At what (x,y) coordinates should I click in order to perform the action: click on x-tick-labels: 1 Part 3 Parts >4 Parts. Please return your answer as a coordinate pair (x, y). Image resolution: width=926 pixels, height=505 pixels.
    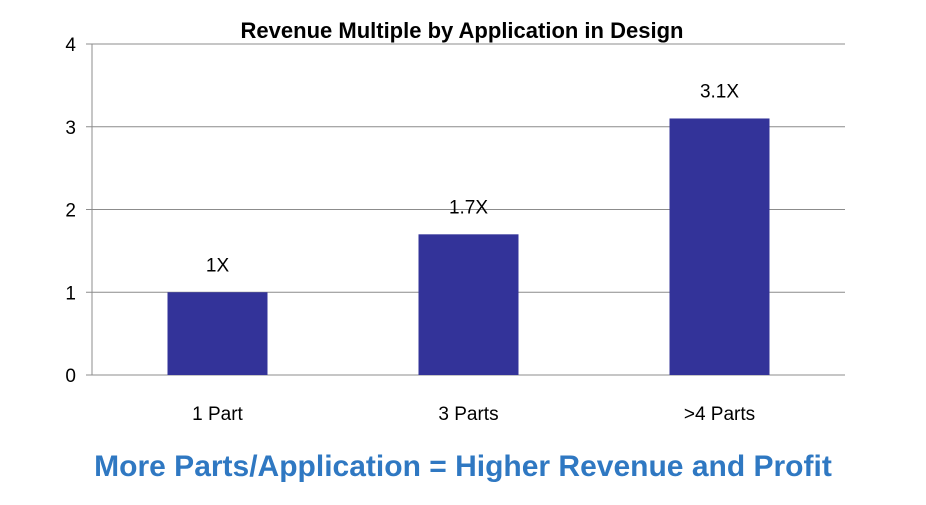
    Looking at the image, I should click on (473, 414).